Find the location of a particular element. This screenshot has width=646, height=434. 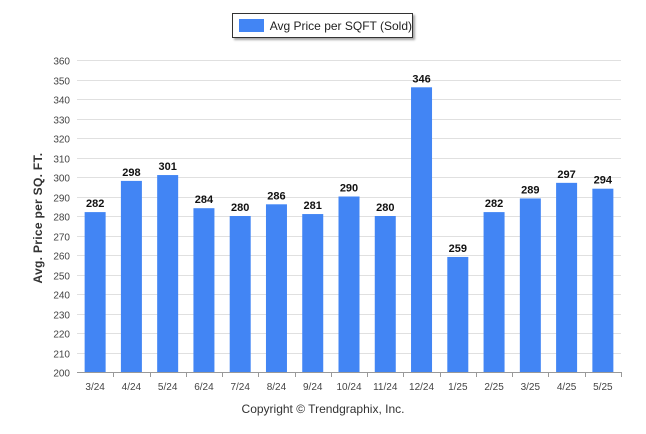

x-tick-label: 5/24 is located at coordinates (168, 387).